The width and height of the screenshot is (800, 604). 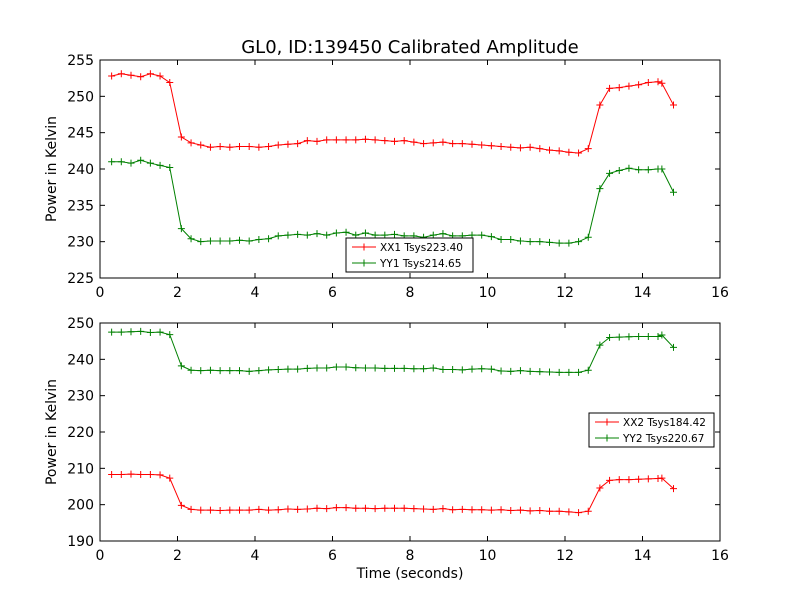 I want to click on y-tick-label: 200, so click(x=80, y=506).